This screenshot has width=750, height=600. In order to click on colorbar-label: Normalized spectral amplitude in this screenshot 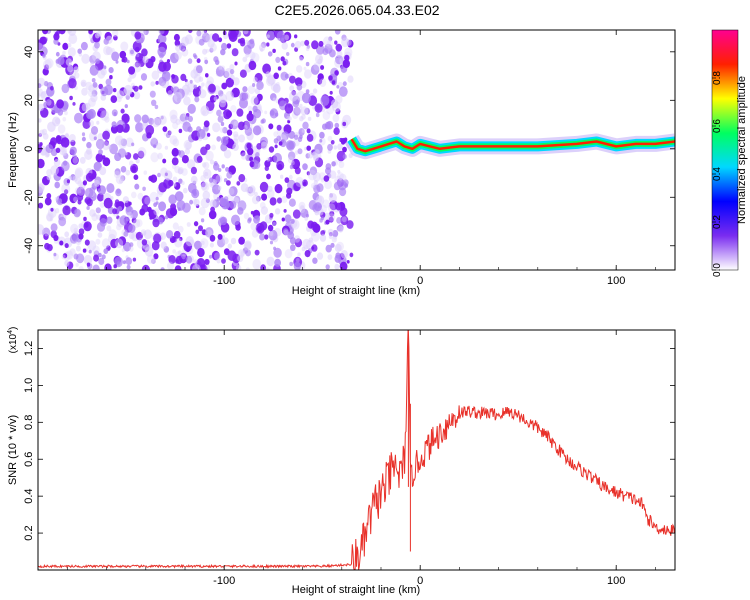, I will do `click(742, 150)`.